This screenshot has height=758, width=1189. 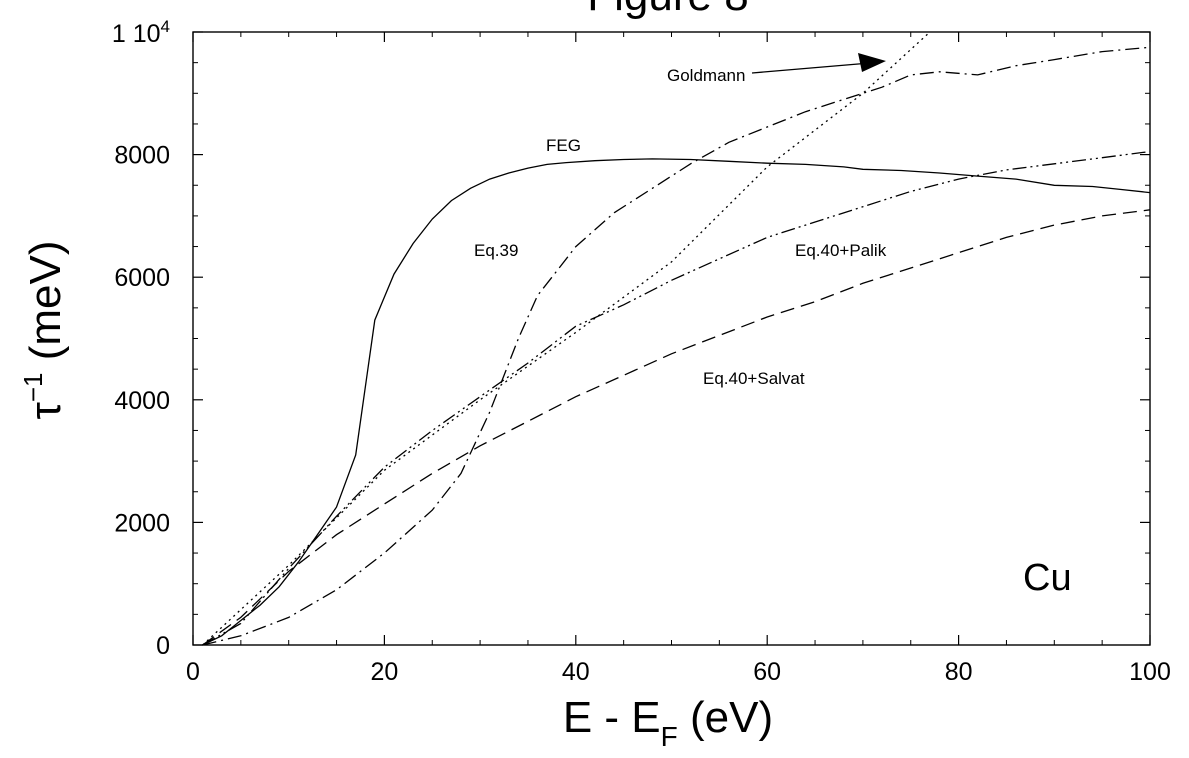 What do you see at coordinates (136, 34) in the screenshot?
I see `y-top-mantissa: 1 10` at bounding box center [136, 34].